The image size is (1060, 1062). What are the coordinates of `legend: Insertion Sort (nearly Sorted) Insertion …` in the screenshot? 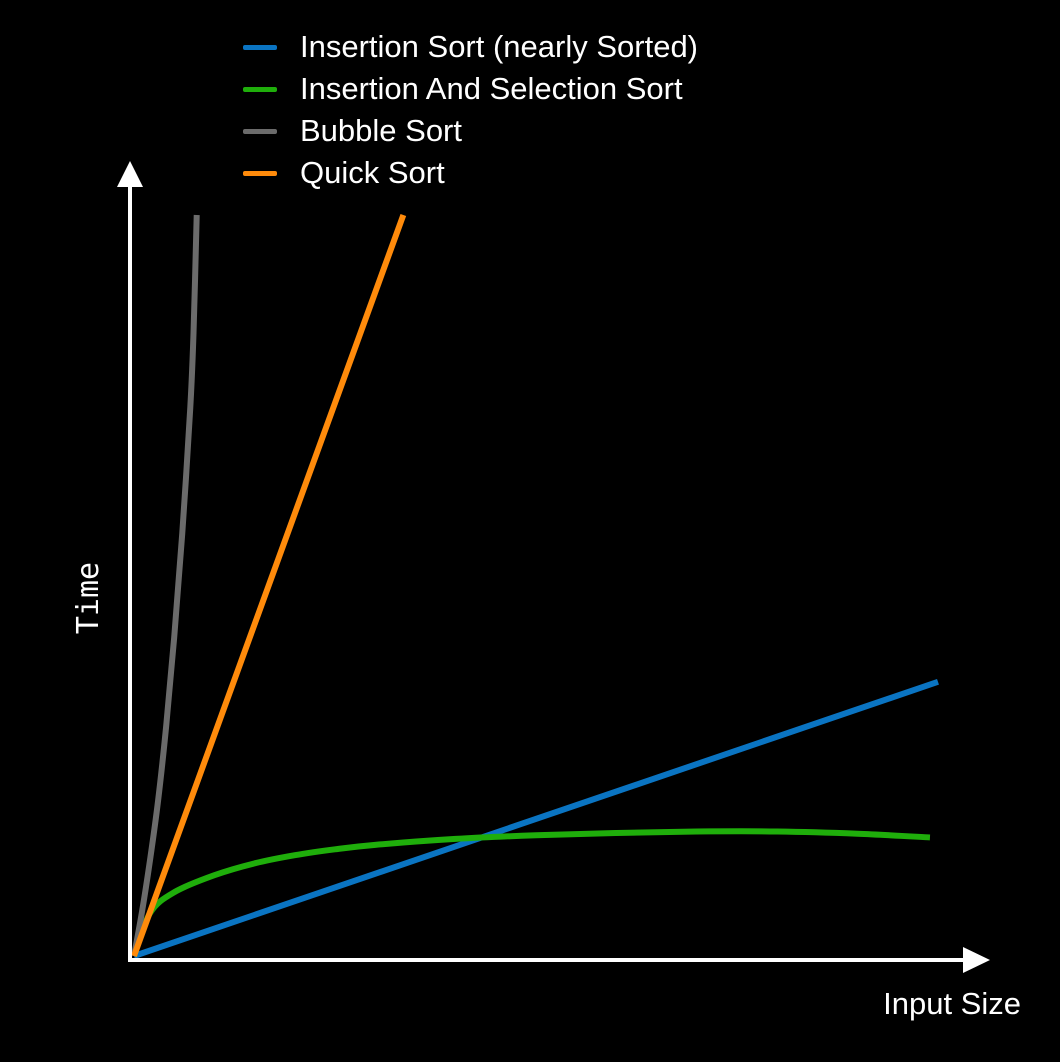 It's located at (470, 110).